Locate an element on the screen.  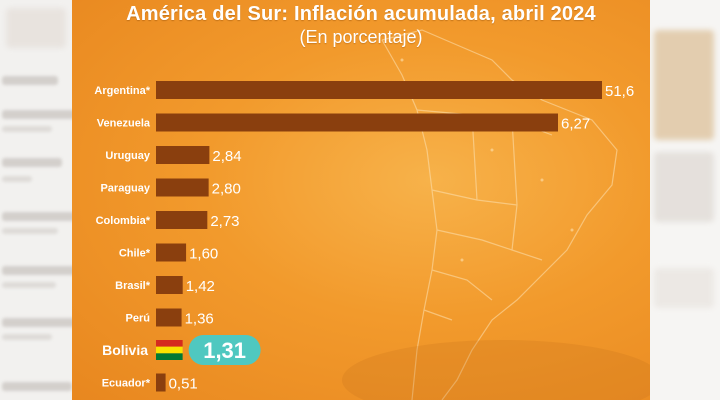
category-label-venezuela: Venezuela is located at coordinates (124, 124).